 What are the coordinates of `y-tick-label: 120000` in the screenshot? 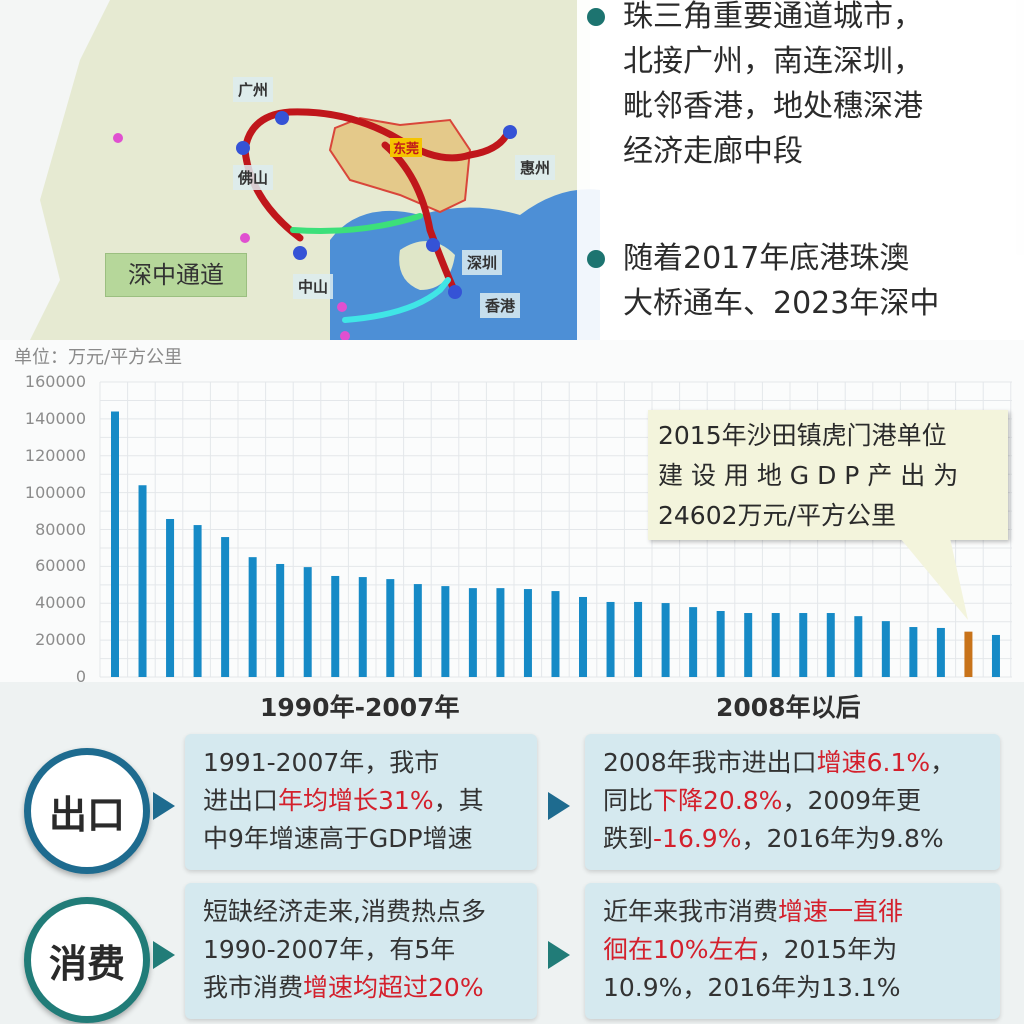 It's located at (55, 455).